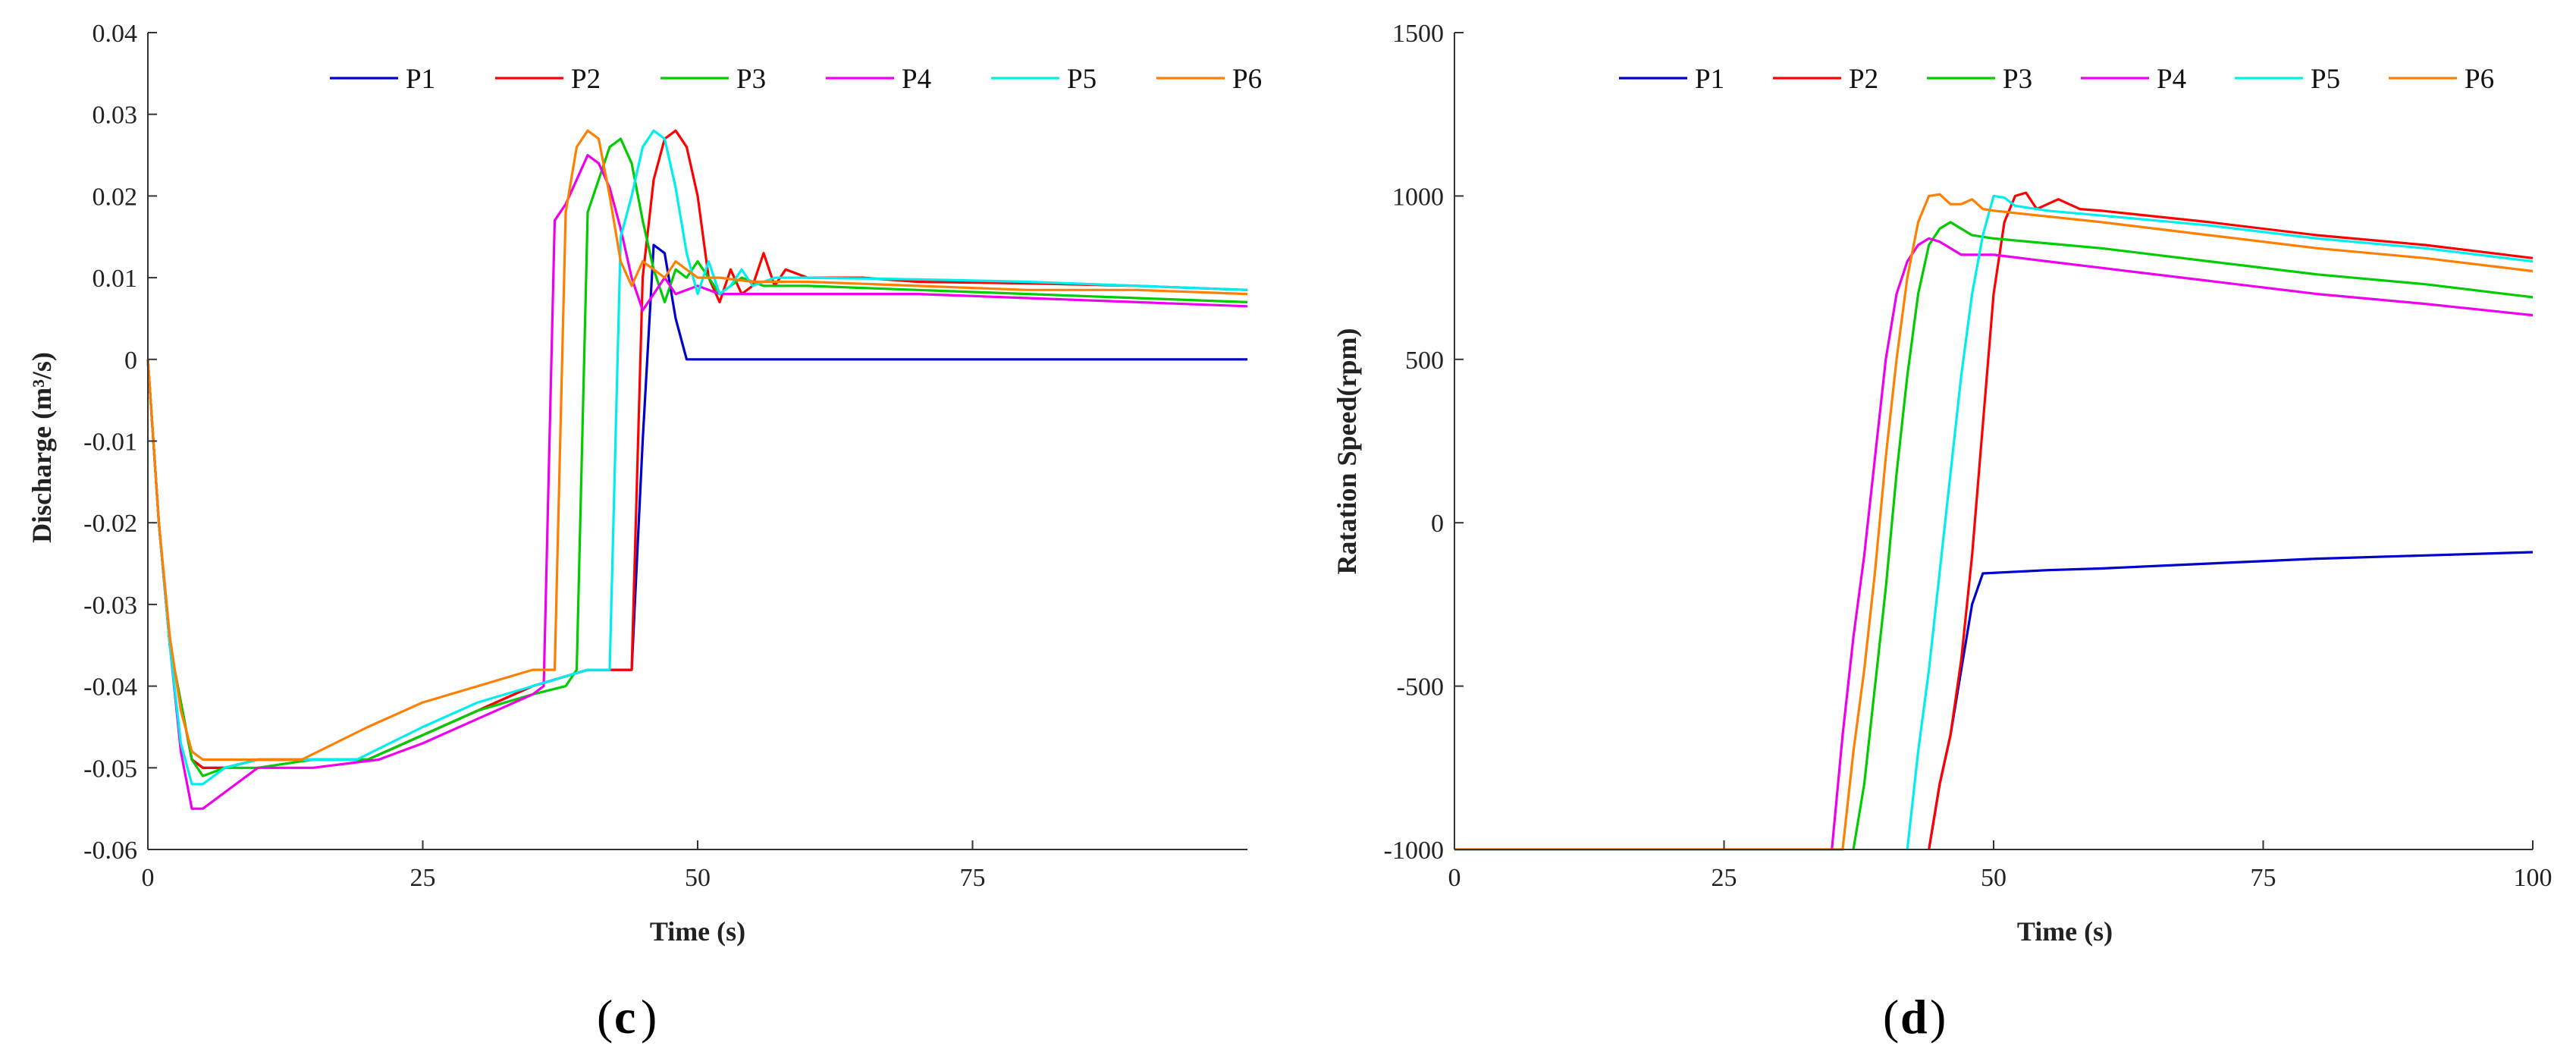 This screenshot has height=1052, width=2576. What do you see at coordinates (115, 34) in the screenshot?
I see `chart-c-y-tick-label: 0.04` at bounding box center [115, 34].